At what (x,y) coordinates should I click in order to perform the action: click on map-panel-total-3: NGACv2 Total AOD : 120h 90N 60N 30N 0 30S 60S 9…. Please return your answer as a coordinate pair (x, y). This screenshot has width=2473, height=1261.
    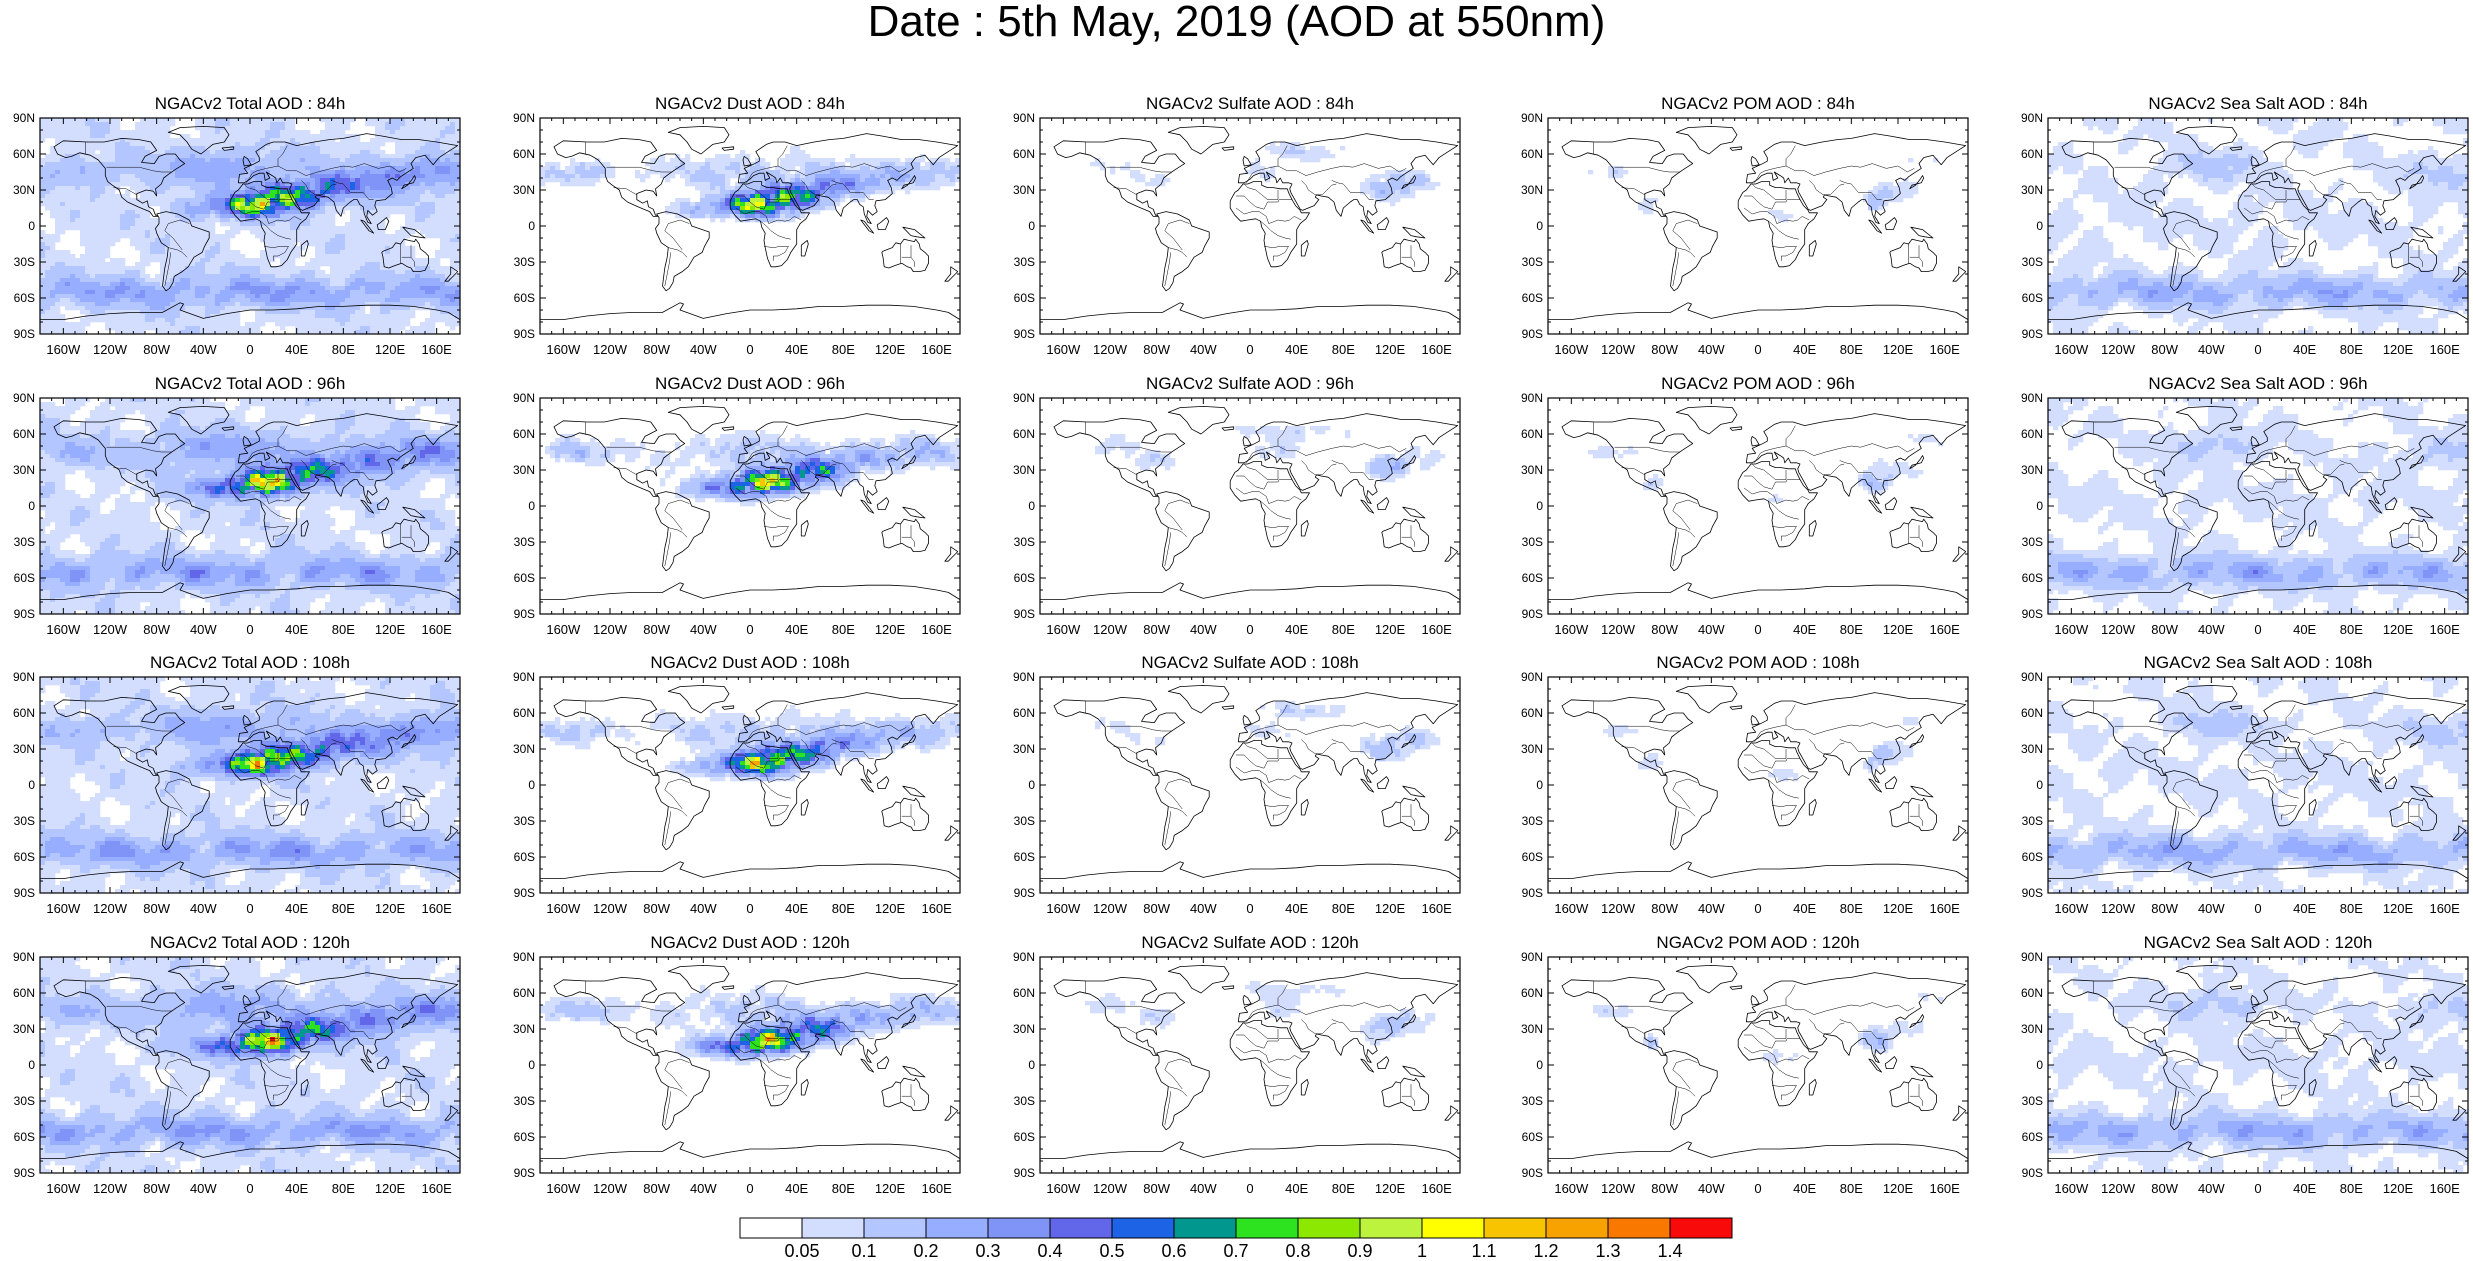
    Looking at the image, I should click on (237, 1064).